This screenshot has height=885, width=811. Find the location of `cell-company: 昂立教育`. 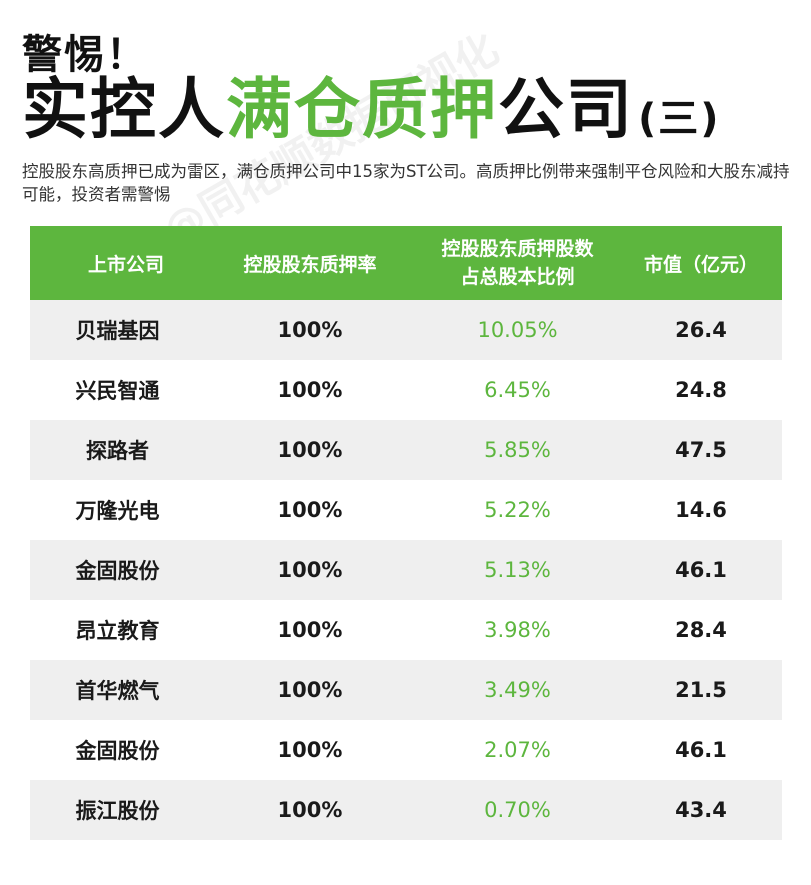

cell-company: 昂立教育 is located at coordinates (117, 631).